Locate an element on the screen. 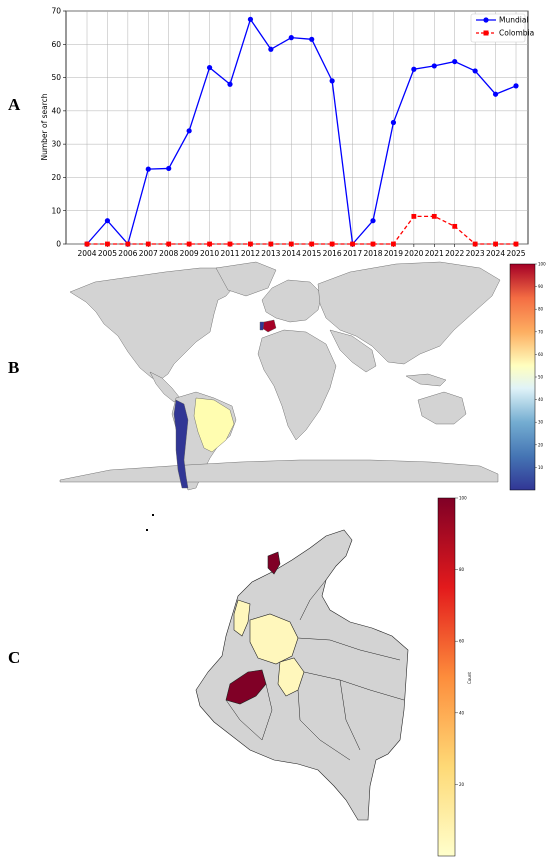  y-tick-label: 20 is located at coordinates (56, 177).